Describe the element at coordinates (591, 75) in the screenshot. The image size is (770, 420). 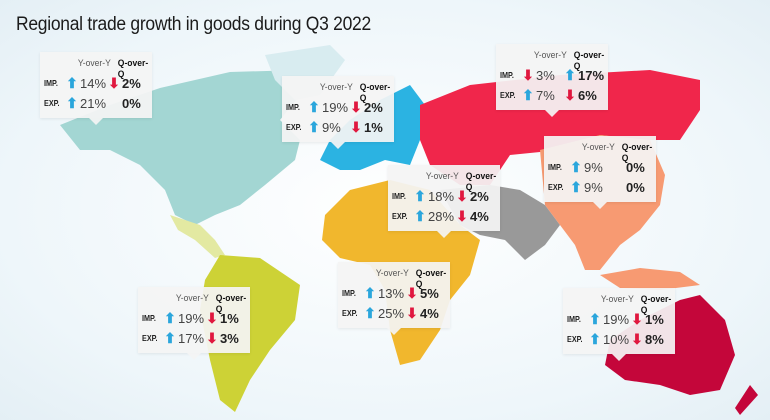
I see `qoq-value: 17%` at that location.